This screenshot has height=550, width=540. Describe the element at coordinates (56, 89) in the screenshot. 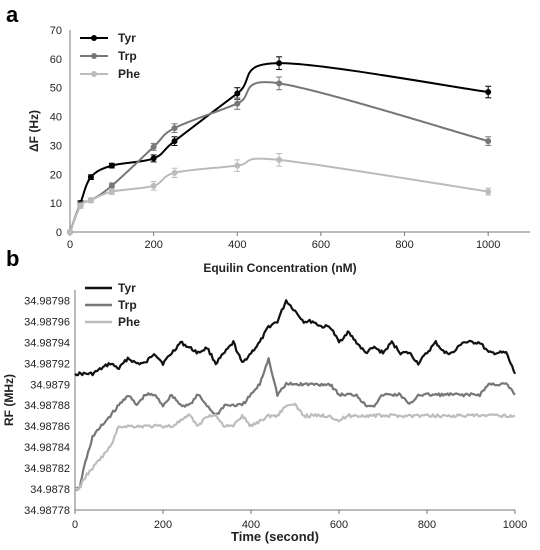

I see `chart-a-y-tick-label: 50` at that location.